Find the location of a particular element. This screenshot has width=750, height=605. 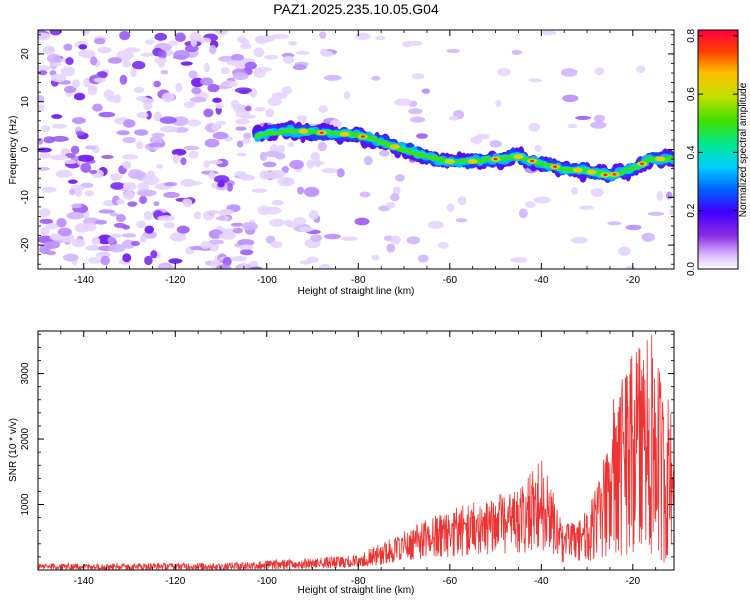

colorbar-tick-label: 0.6 is located at coordinates (691, 94).